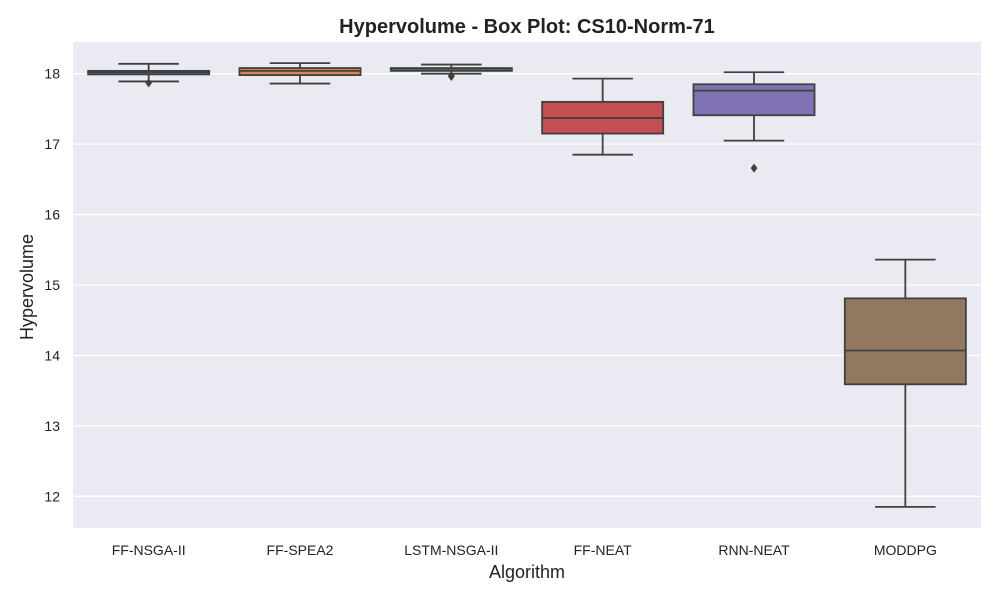  What do you see at coordinates (149, 550) in the screenshot?
I see `x-tick-label: FF-NSGA-II` at bounding box center [149, 550].